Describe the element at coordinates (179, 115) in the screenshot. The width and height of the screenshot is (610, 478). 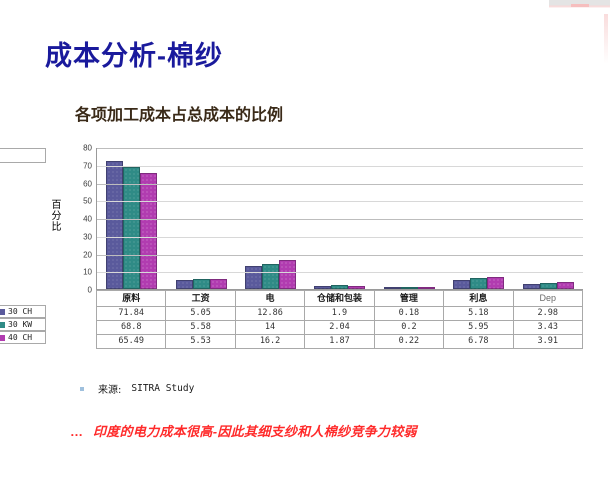
I see `page-subtitle: 各项加工成本占总成本的比例` at that location.